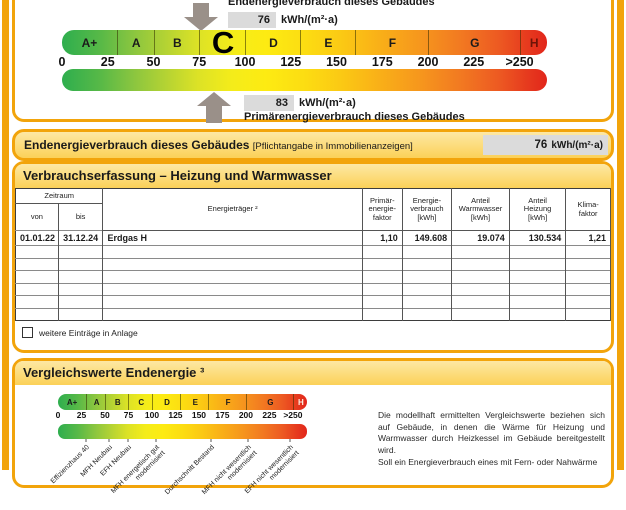 The image size is (626, 510). What do you see at coordinates (331, 4) in the screenshot?
I see `end-energy-label: Endenergieverbrauch dieses Gebäudes` at bounding box center [331, 4].